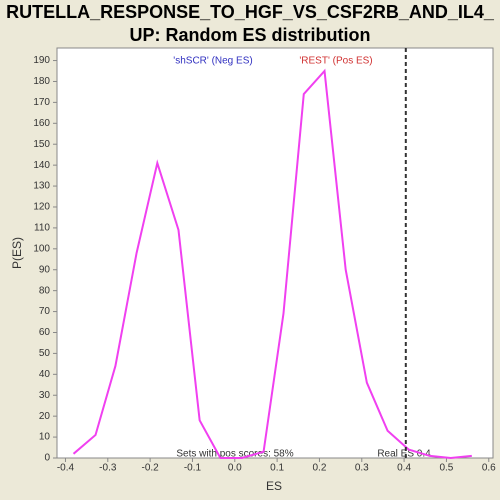 The height and width of the screenshot is (500, 500). Describe the element at coordinates (41, 102) in the screenshot. I see `y-tick-label: 170` at that location.